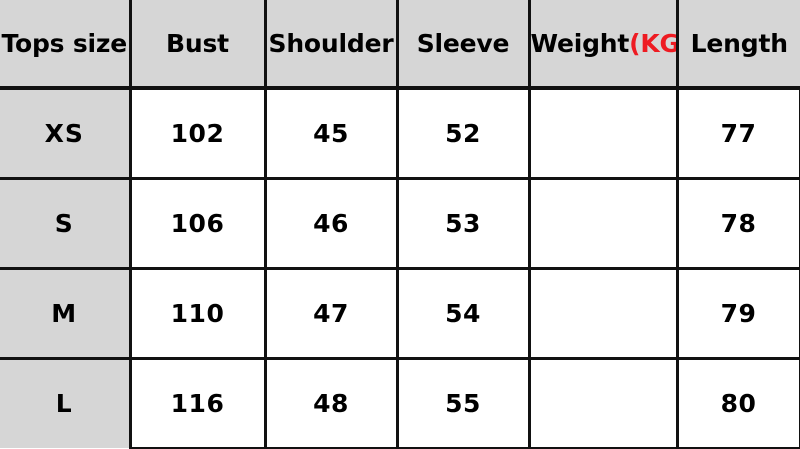 The width and height of the screenshot is (800, 449). What do you see at coordinates (738, 134) in the screenshot?
I see `cell-length: 77` at bounding box center [738, 134].